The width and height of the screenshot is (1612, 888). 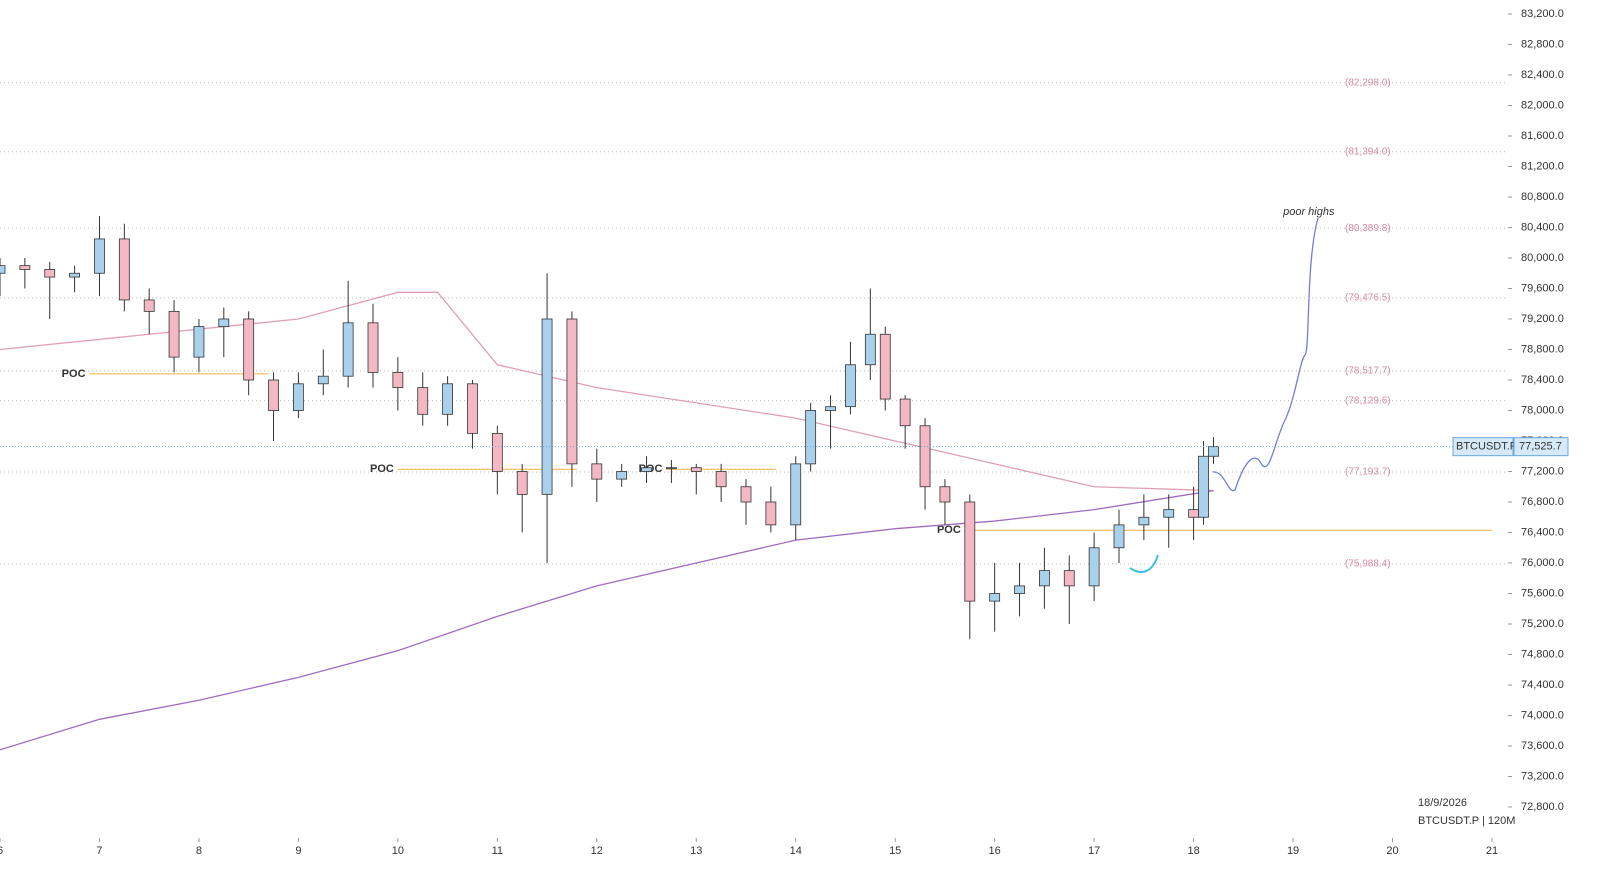 What do you see at coordinates (1542, 471) in the screenshot?
I see `y-tick-label: 77,200.0` at bounding box center [1542, 471].